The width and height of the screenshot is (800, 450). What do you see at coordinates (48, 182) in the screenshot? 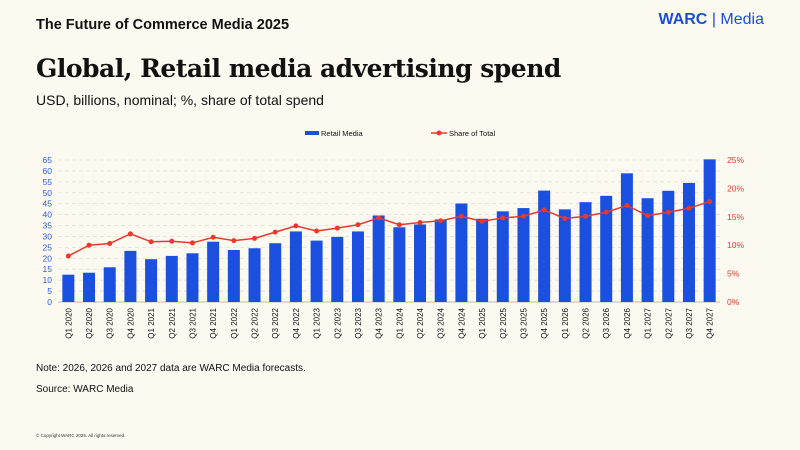
I see `left-axis-tick: 55` at bounding box center [48, 182].